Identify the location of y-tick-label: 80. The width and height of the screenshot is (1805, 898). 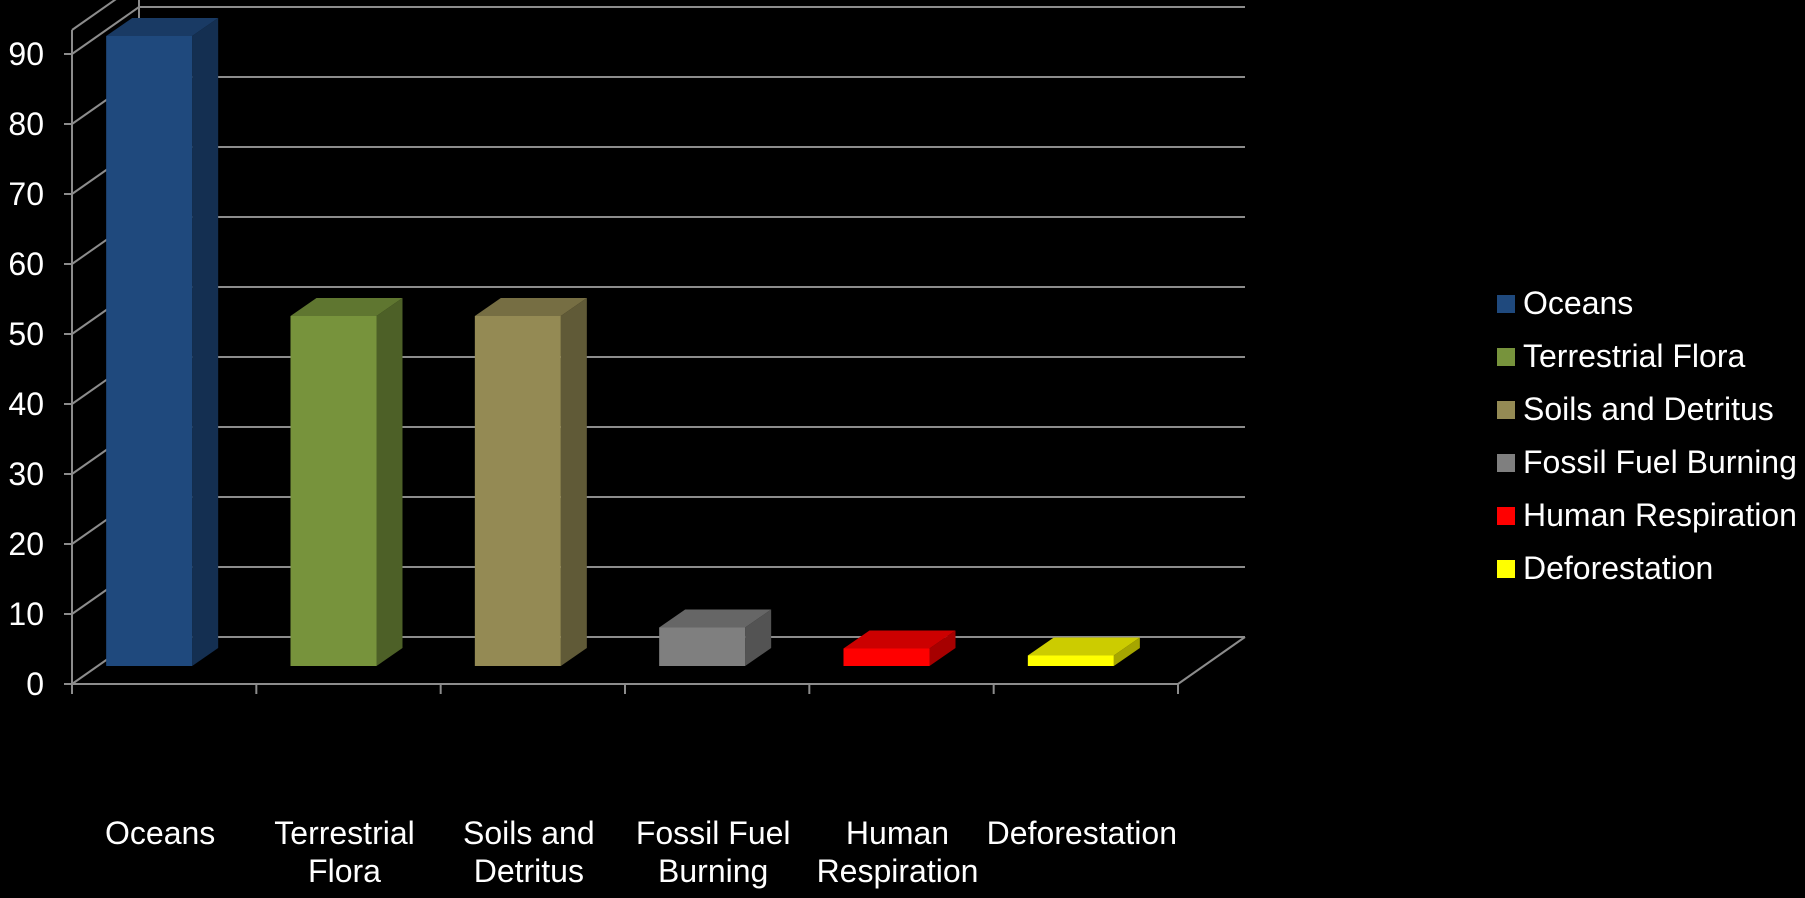
(26, 124).